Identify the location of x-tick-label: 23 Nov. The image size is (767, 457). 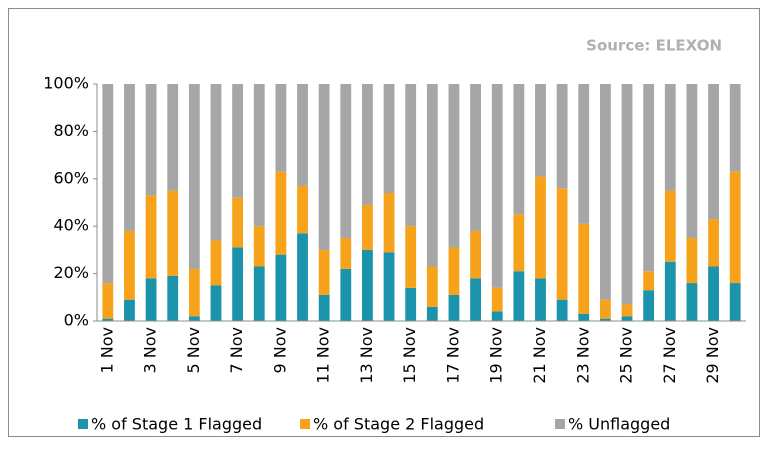
(582, 355).